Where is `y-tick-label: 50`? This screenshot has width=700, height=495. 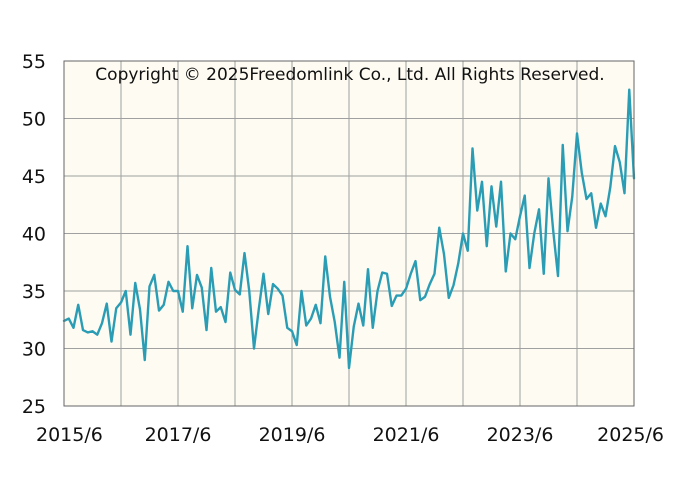
y-tick-label: 50 is located at coordinates (34, 120).